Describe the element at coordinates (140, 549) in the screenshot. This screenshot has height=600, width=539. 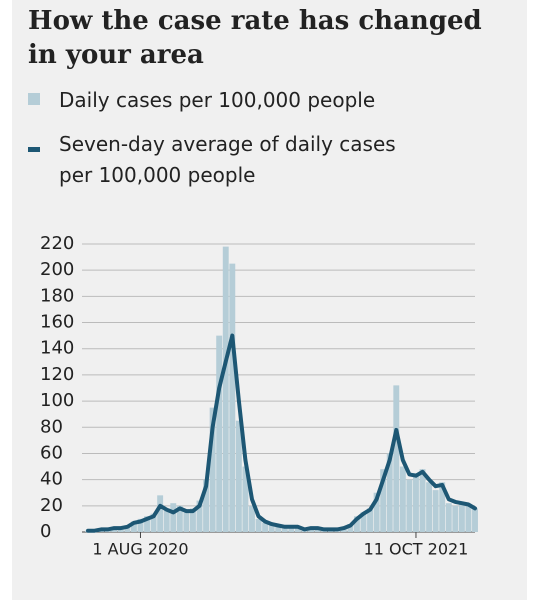
I see `x-tick-label: 1 AUG 2020` at that location.